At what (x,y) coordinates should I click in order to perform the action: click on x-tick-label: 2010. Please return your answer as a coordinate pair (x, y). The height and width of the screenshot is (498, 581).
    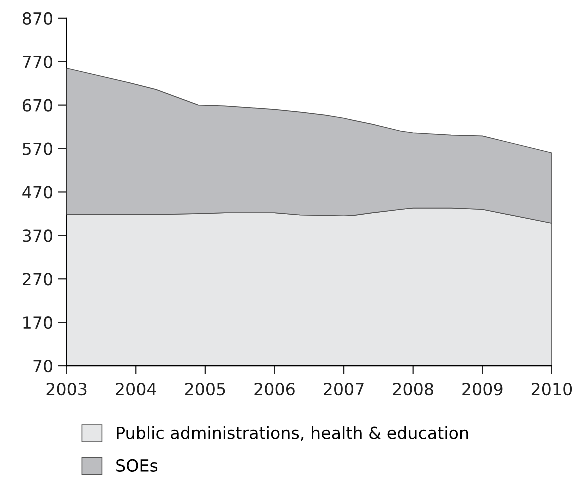
    Looking at the image, I should click on (552, 389).